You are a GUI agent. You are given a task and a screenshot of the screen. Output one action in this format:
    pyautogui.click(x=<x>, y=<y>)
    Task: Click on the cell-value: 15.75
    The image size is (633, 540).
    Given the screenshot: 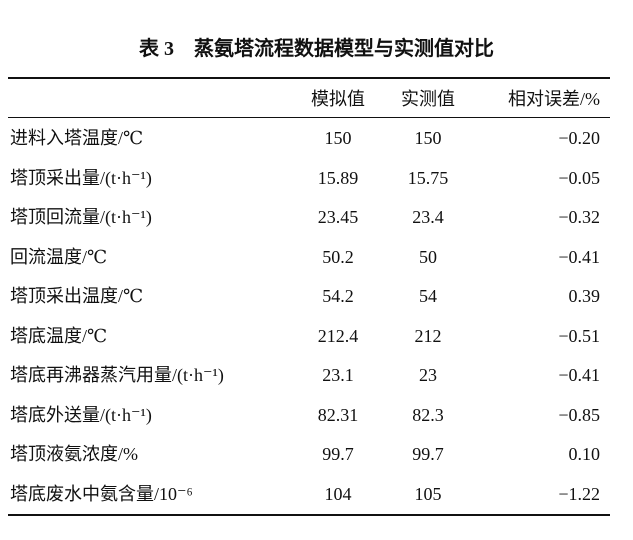 What is the action you would take?
    pyautogui.click(x=428, y=177)
    